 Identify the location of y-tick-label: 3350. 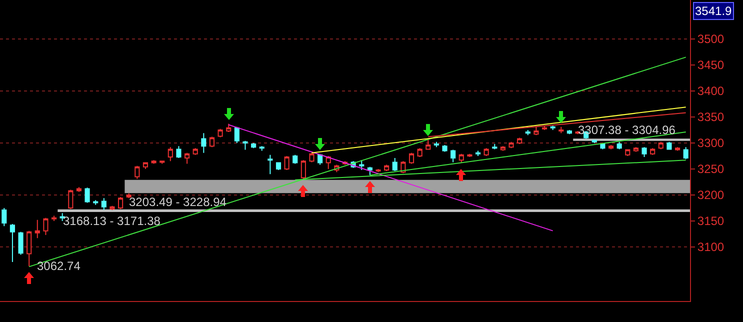
(710, 117).